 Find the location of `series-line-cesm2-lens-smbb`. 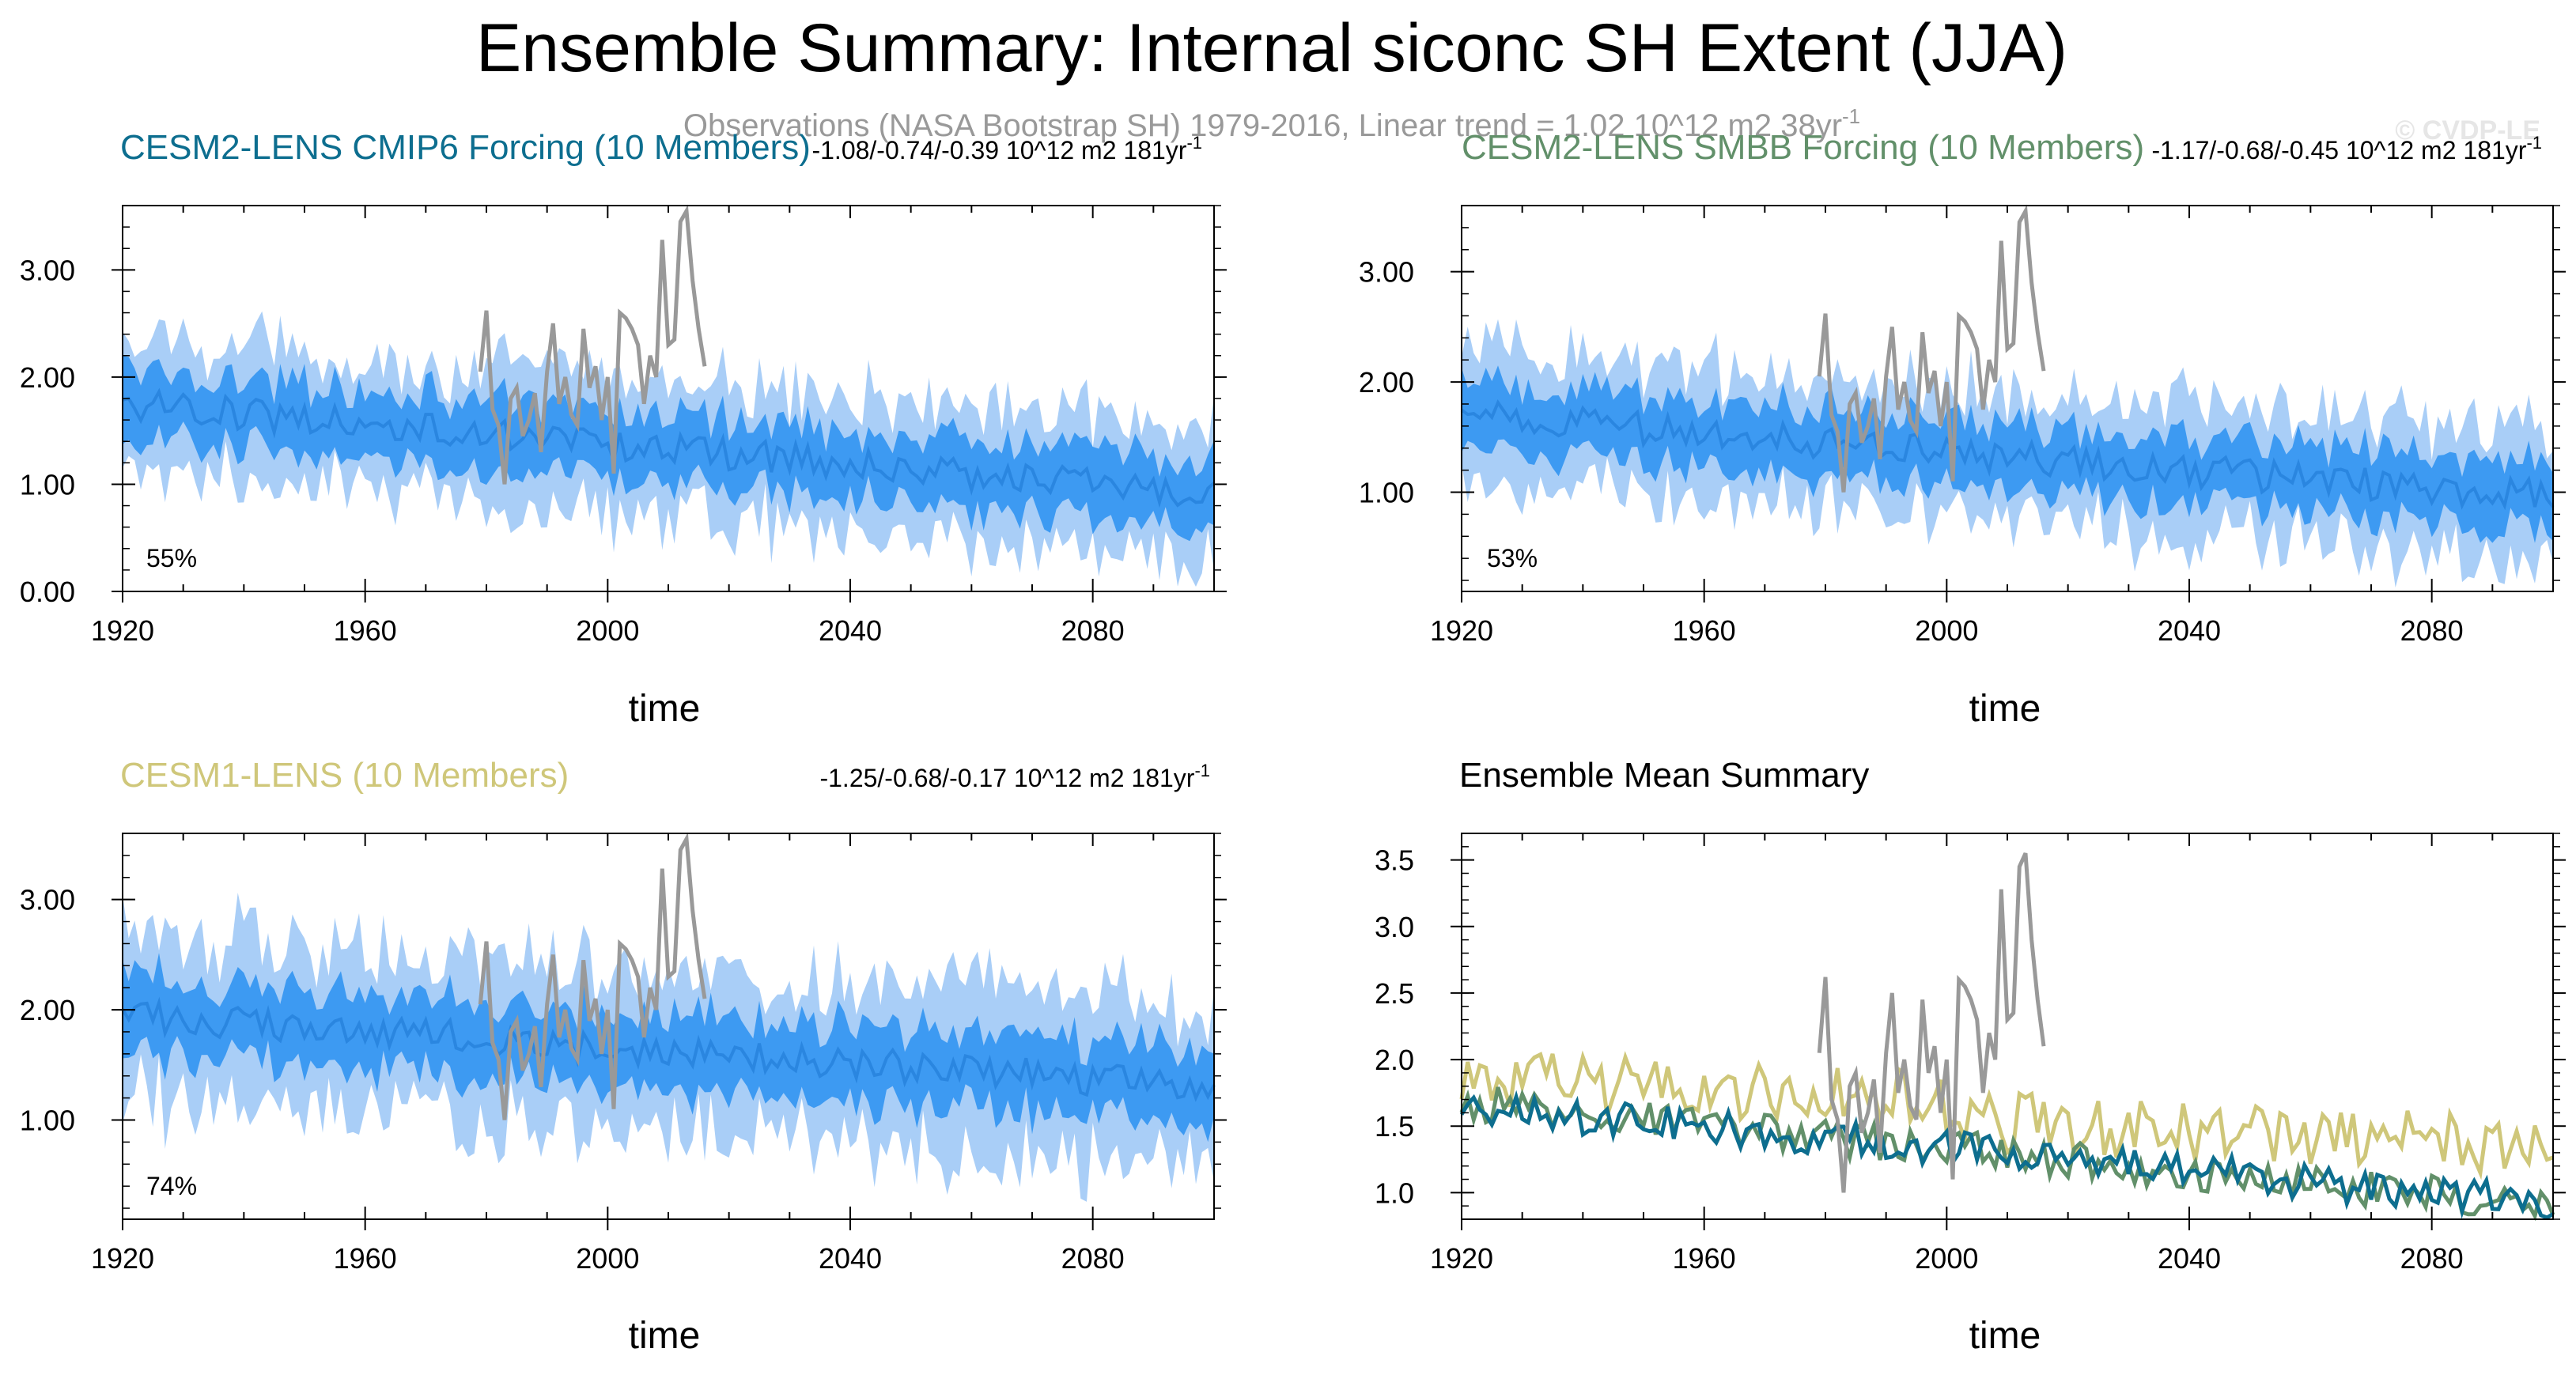

series-line-cesm2-lens-smbb is located at coordinates (2007, 1154).